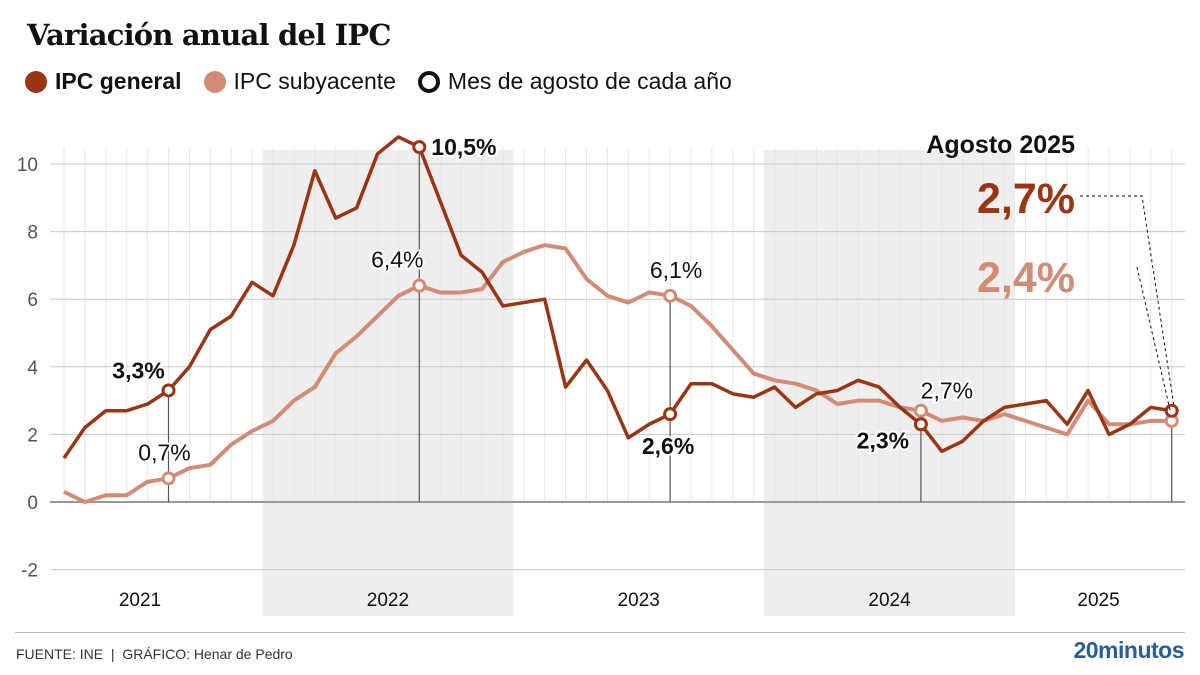 This screenshot has height=675, width=1200. Describe the element at coordinates (1127, 300) in the screenshot. I see `callout-leader-general` at that location.